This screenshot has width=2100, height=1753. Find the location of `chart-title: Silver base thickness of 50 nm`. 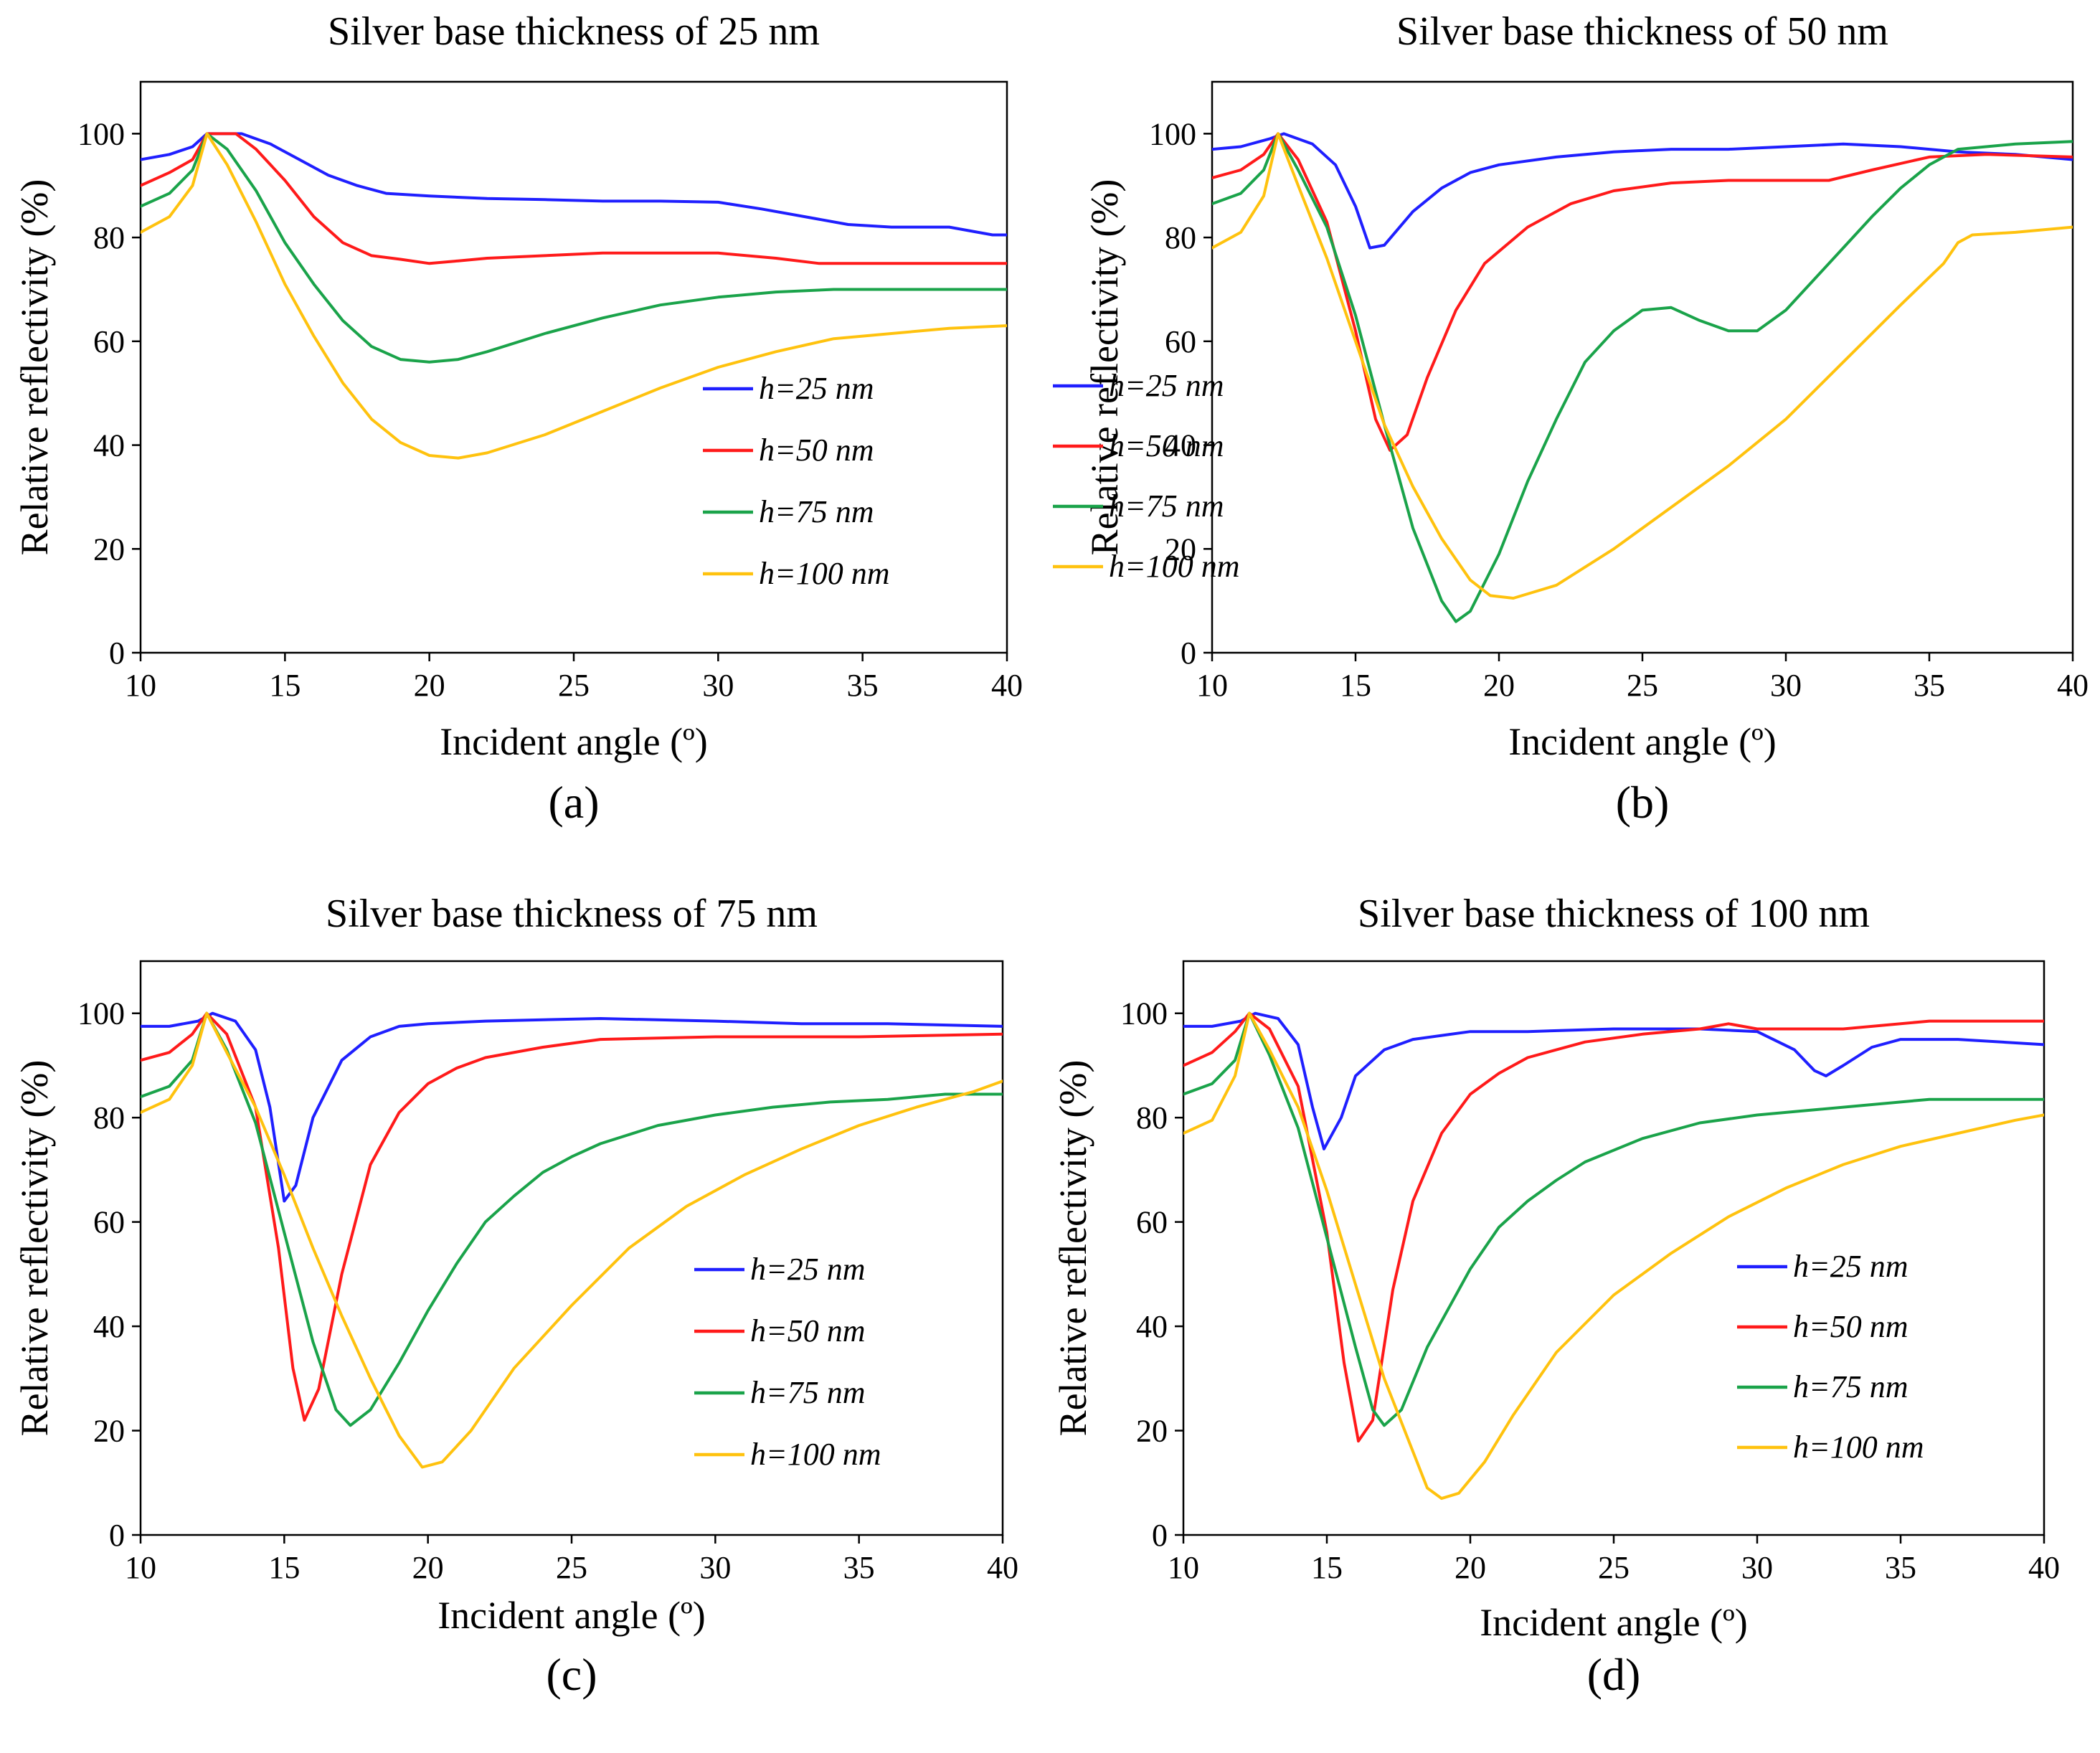

chart-title: Silver base thickness of 50 nm is located at coordinates (1642, 31).